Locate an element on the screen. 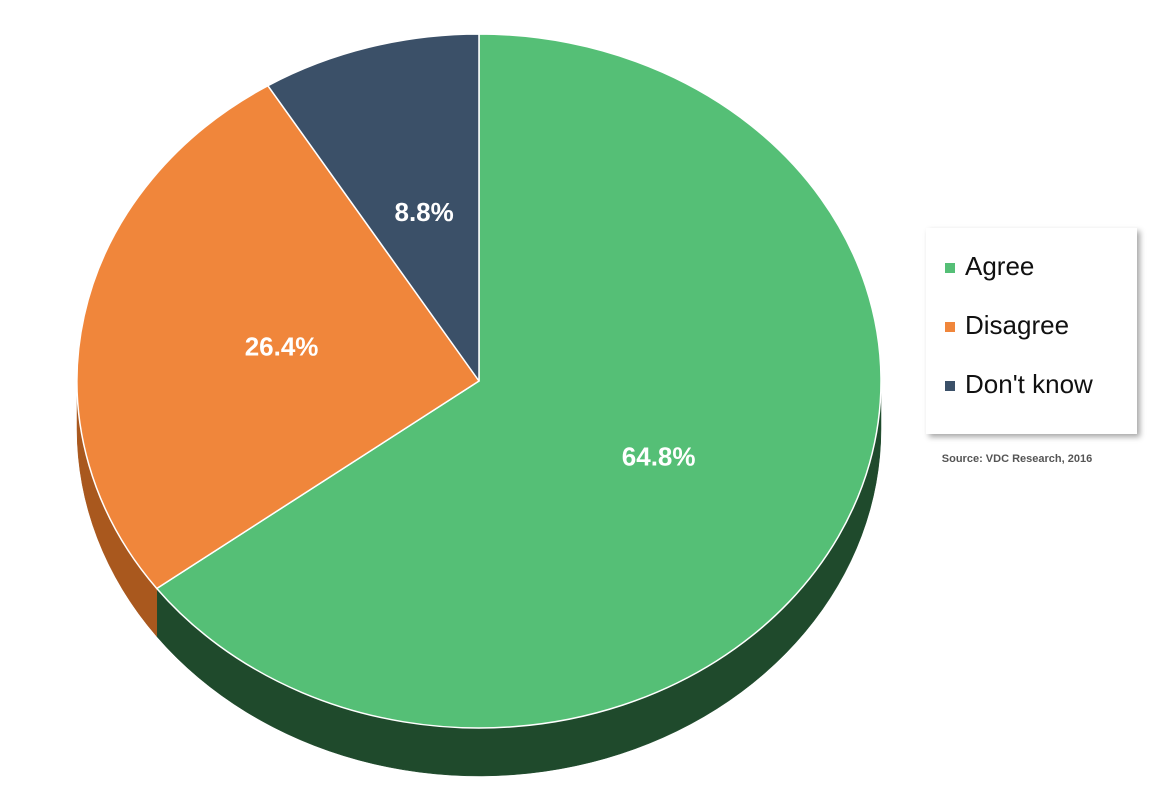  source: Source: VDC Research, 2016 is located at coordinates (1017, 459).